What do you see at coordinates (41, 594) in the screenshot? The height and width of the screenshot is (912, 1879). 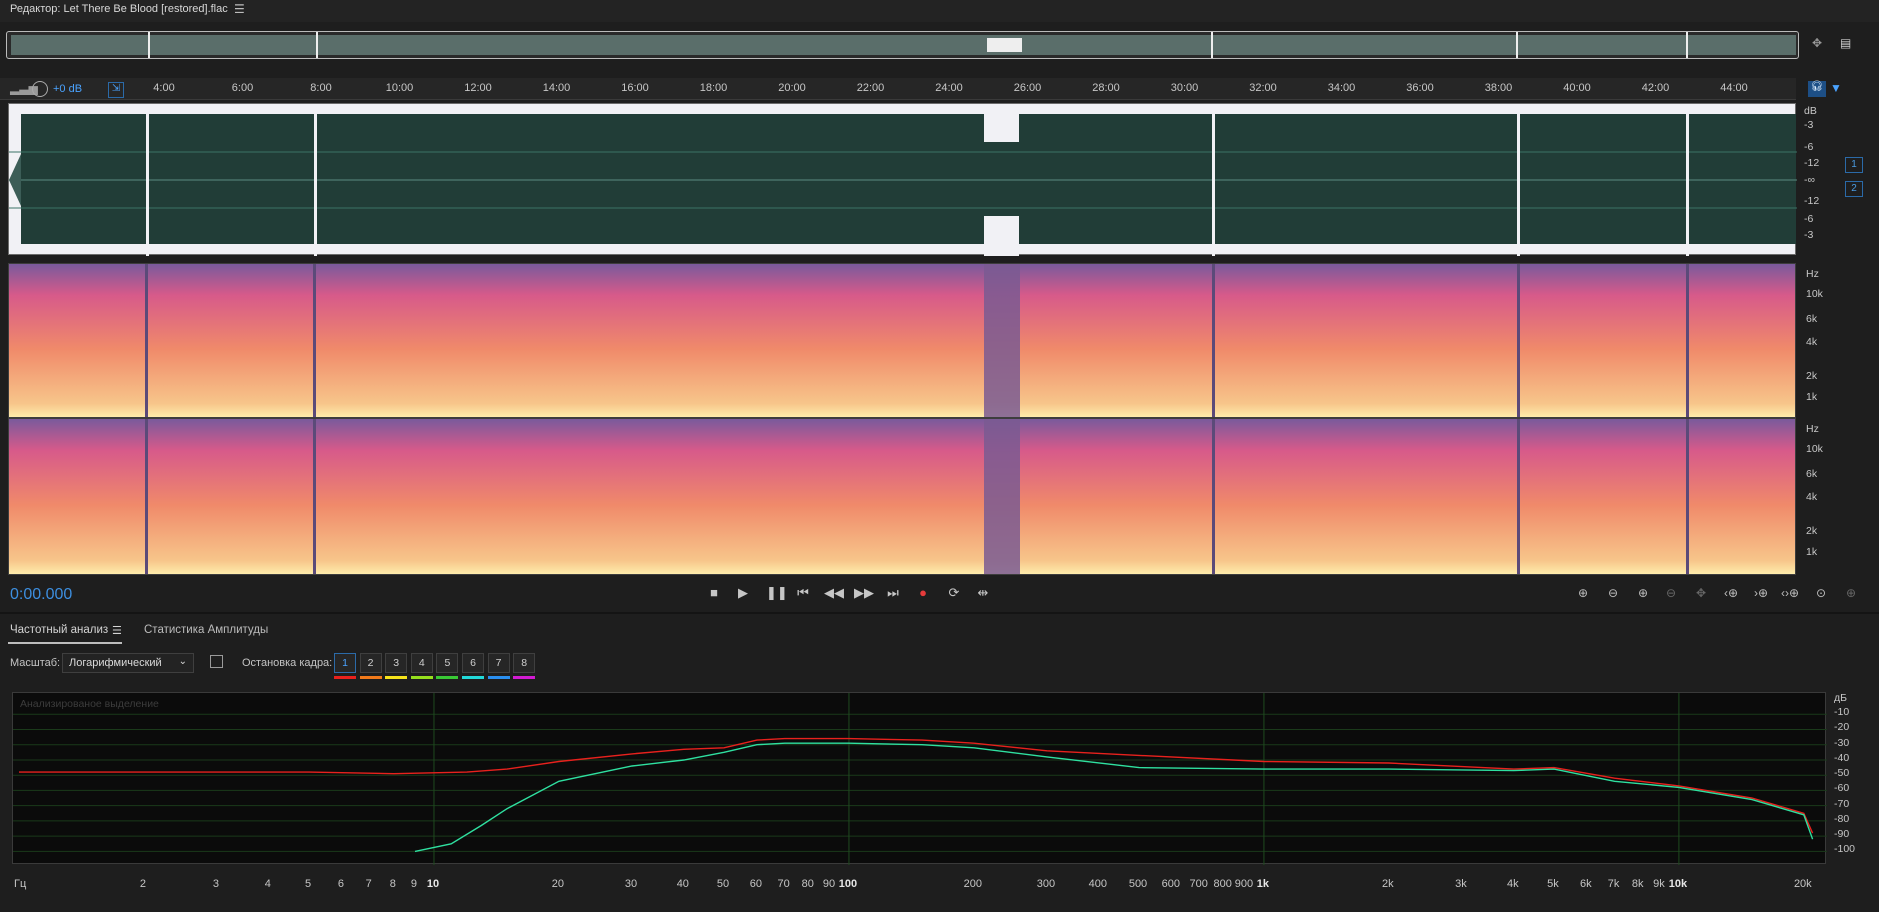 I see `timecode-display: 0:00.000` at bounding box center [41, 594].